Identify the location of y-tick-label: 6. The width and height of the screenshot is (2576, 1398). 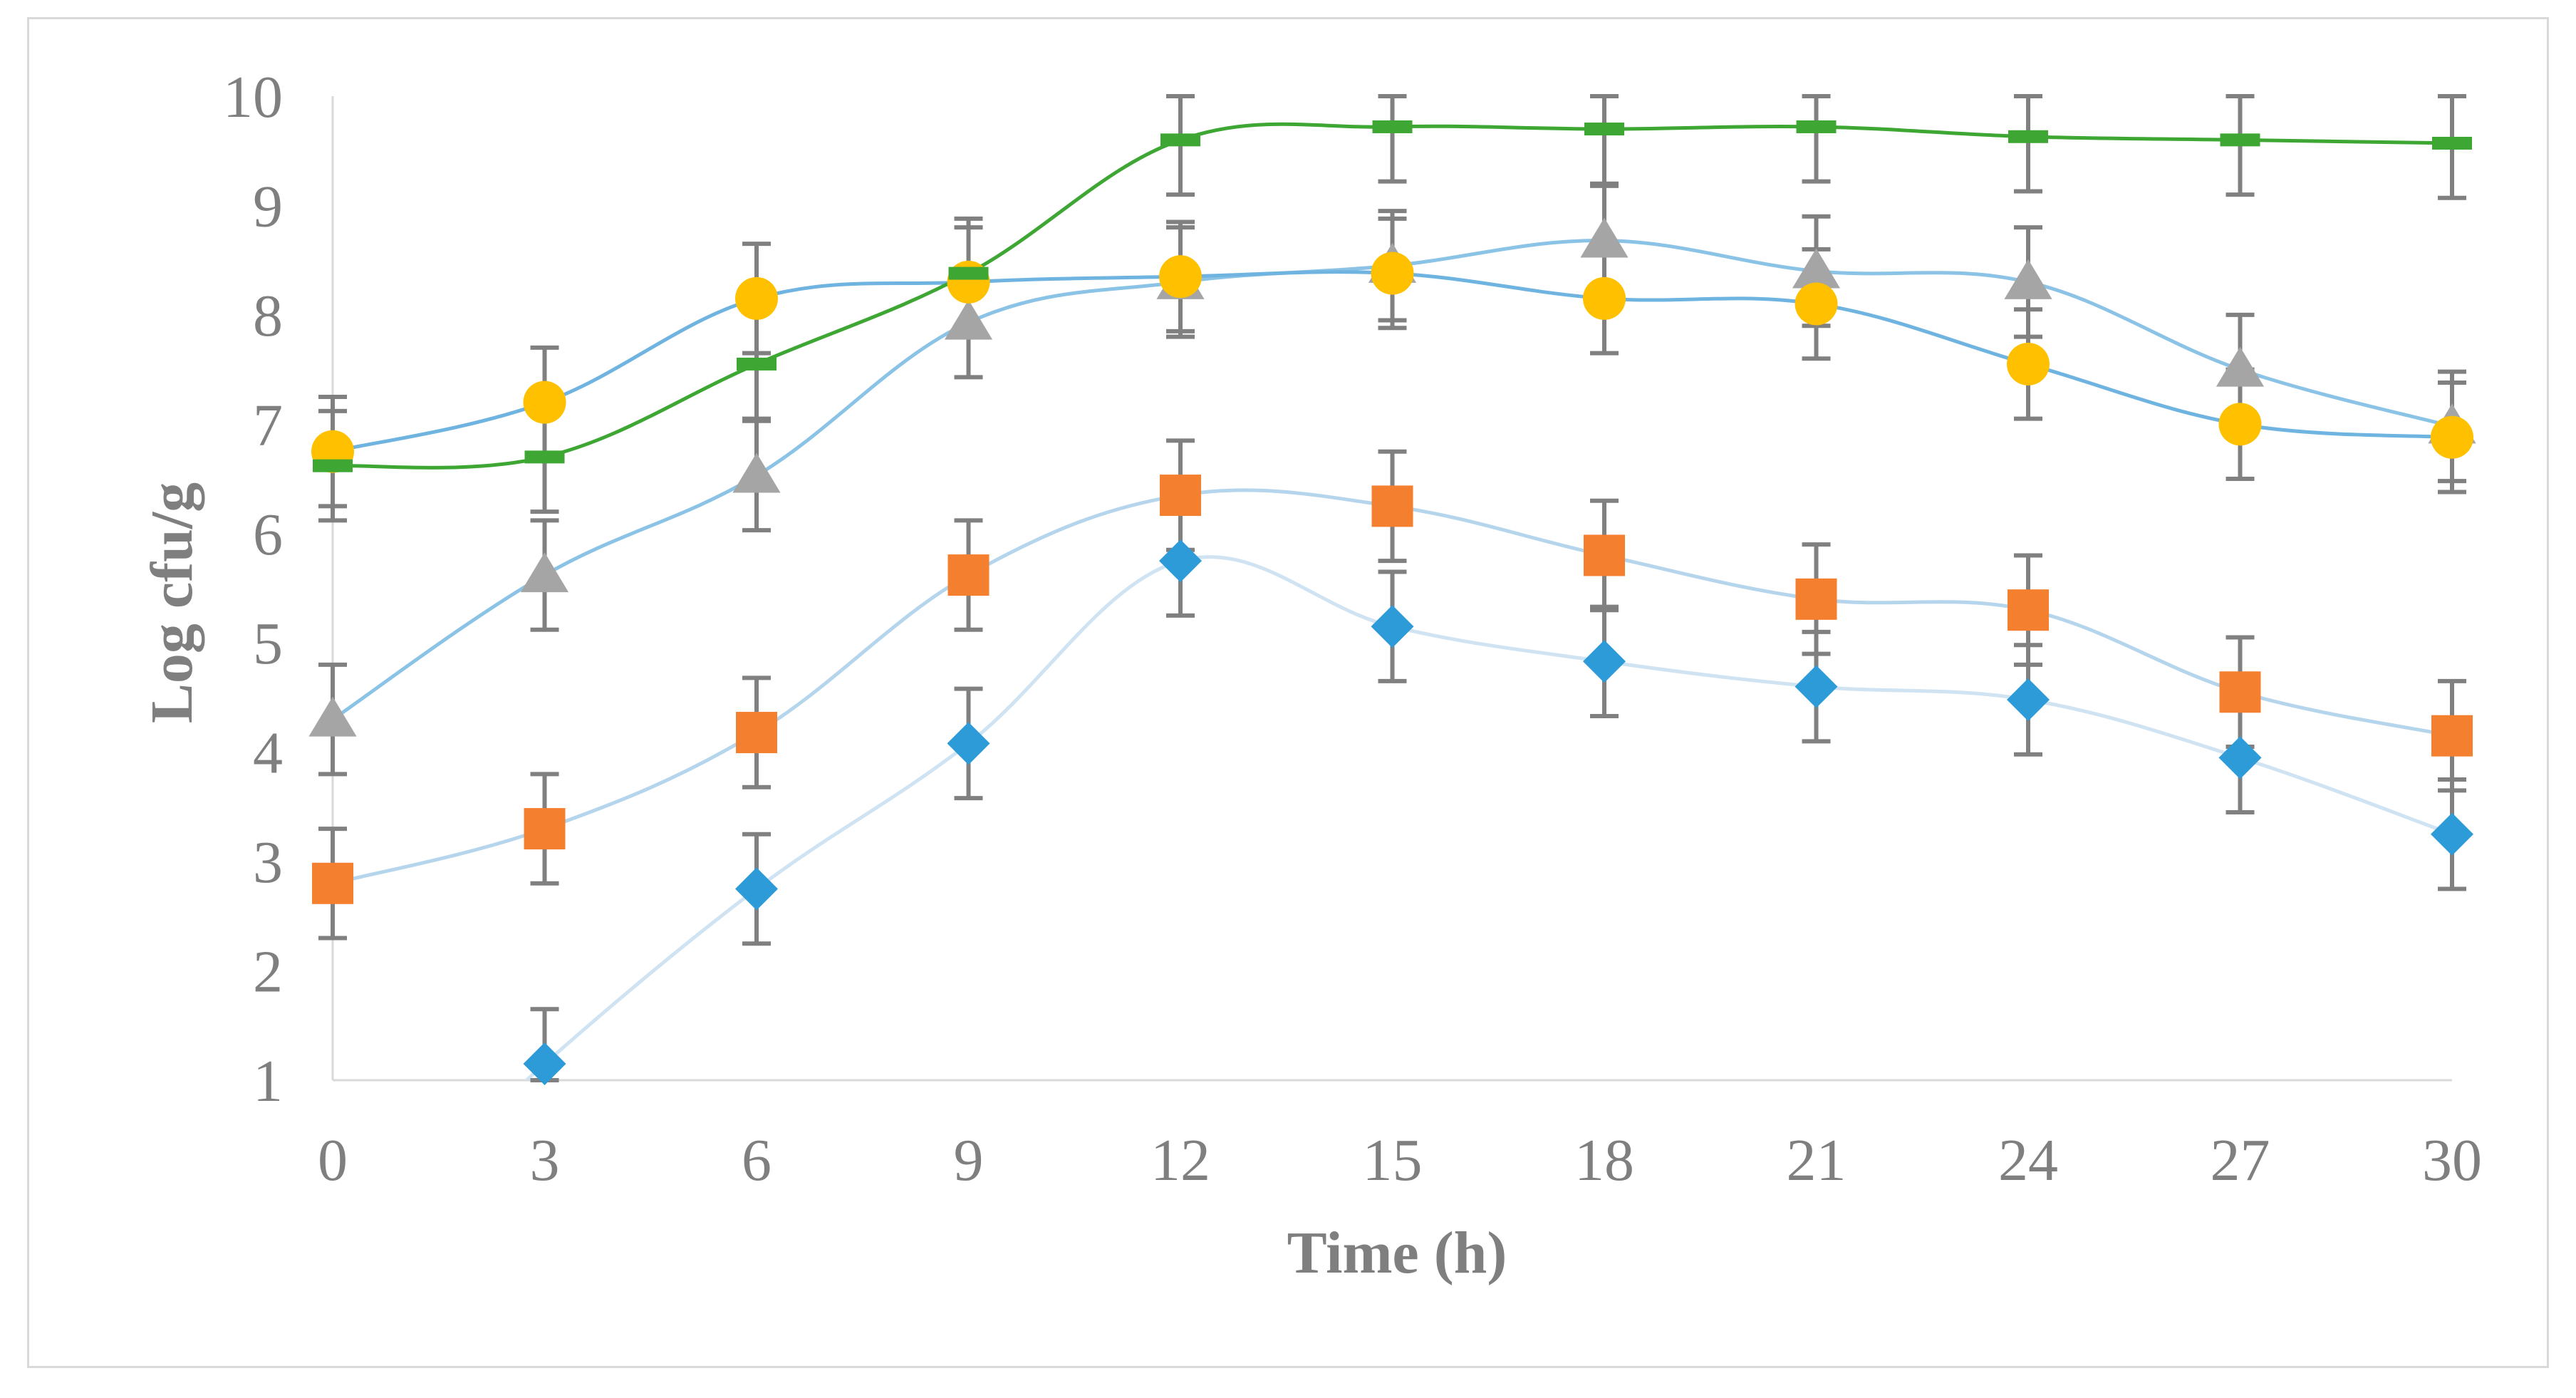
(268, 535).